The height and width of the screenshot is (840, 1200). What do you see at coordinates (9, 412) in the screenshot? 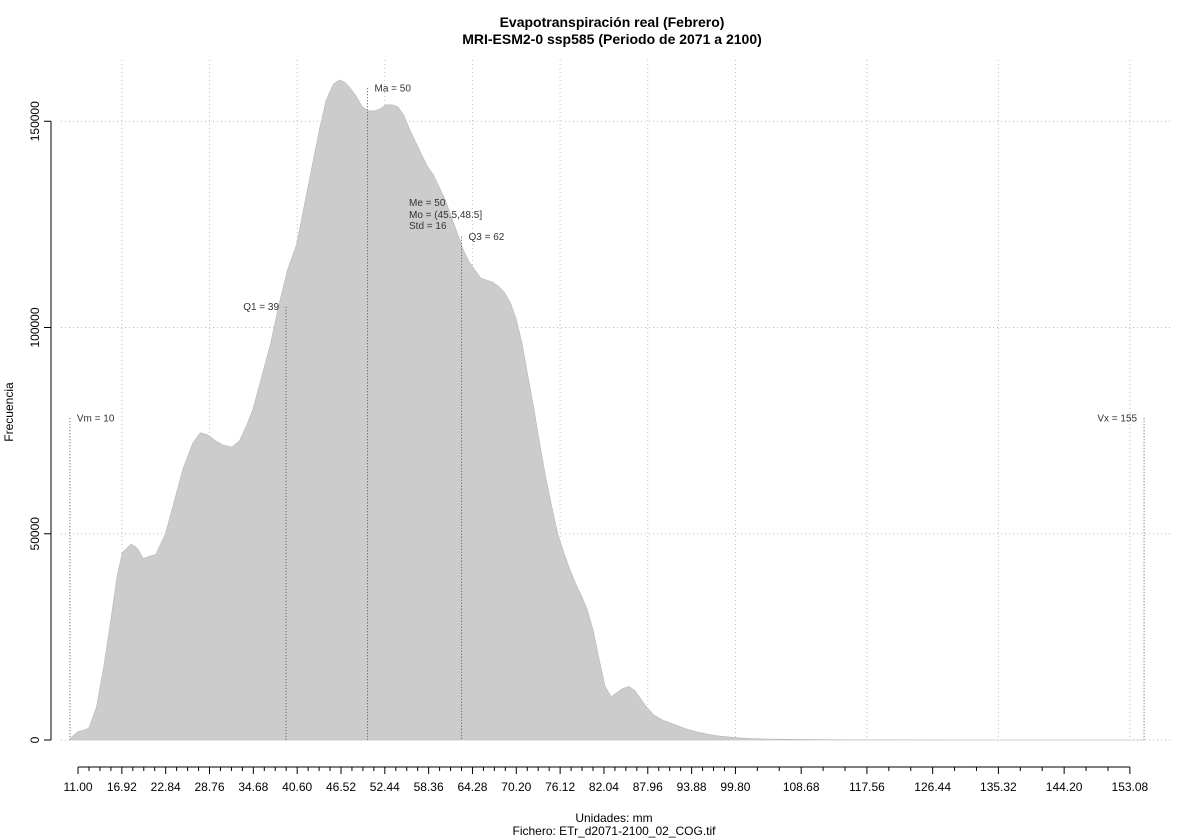
I see `y-axis-label: Frecuencia` at bounding box center [9, 412].